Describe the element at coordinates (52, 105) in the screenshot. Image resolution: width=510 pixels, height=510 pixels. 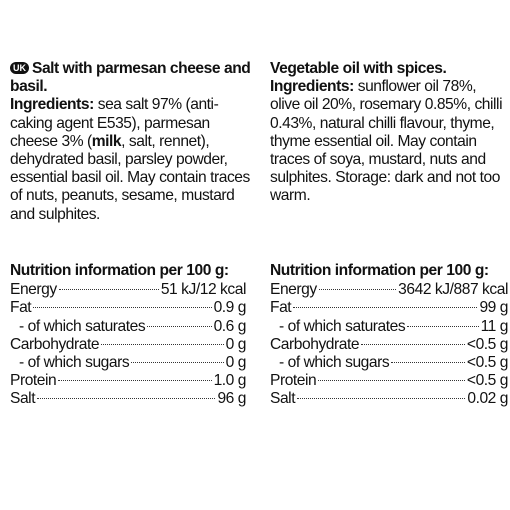
I see `left-ingredients-label: Ingredients:` at that location.